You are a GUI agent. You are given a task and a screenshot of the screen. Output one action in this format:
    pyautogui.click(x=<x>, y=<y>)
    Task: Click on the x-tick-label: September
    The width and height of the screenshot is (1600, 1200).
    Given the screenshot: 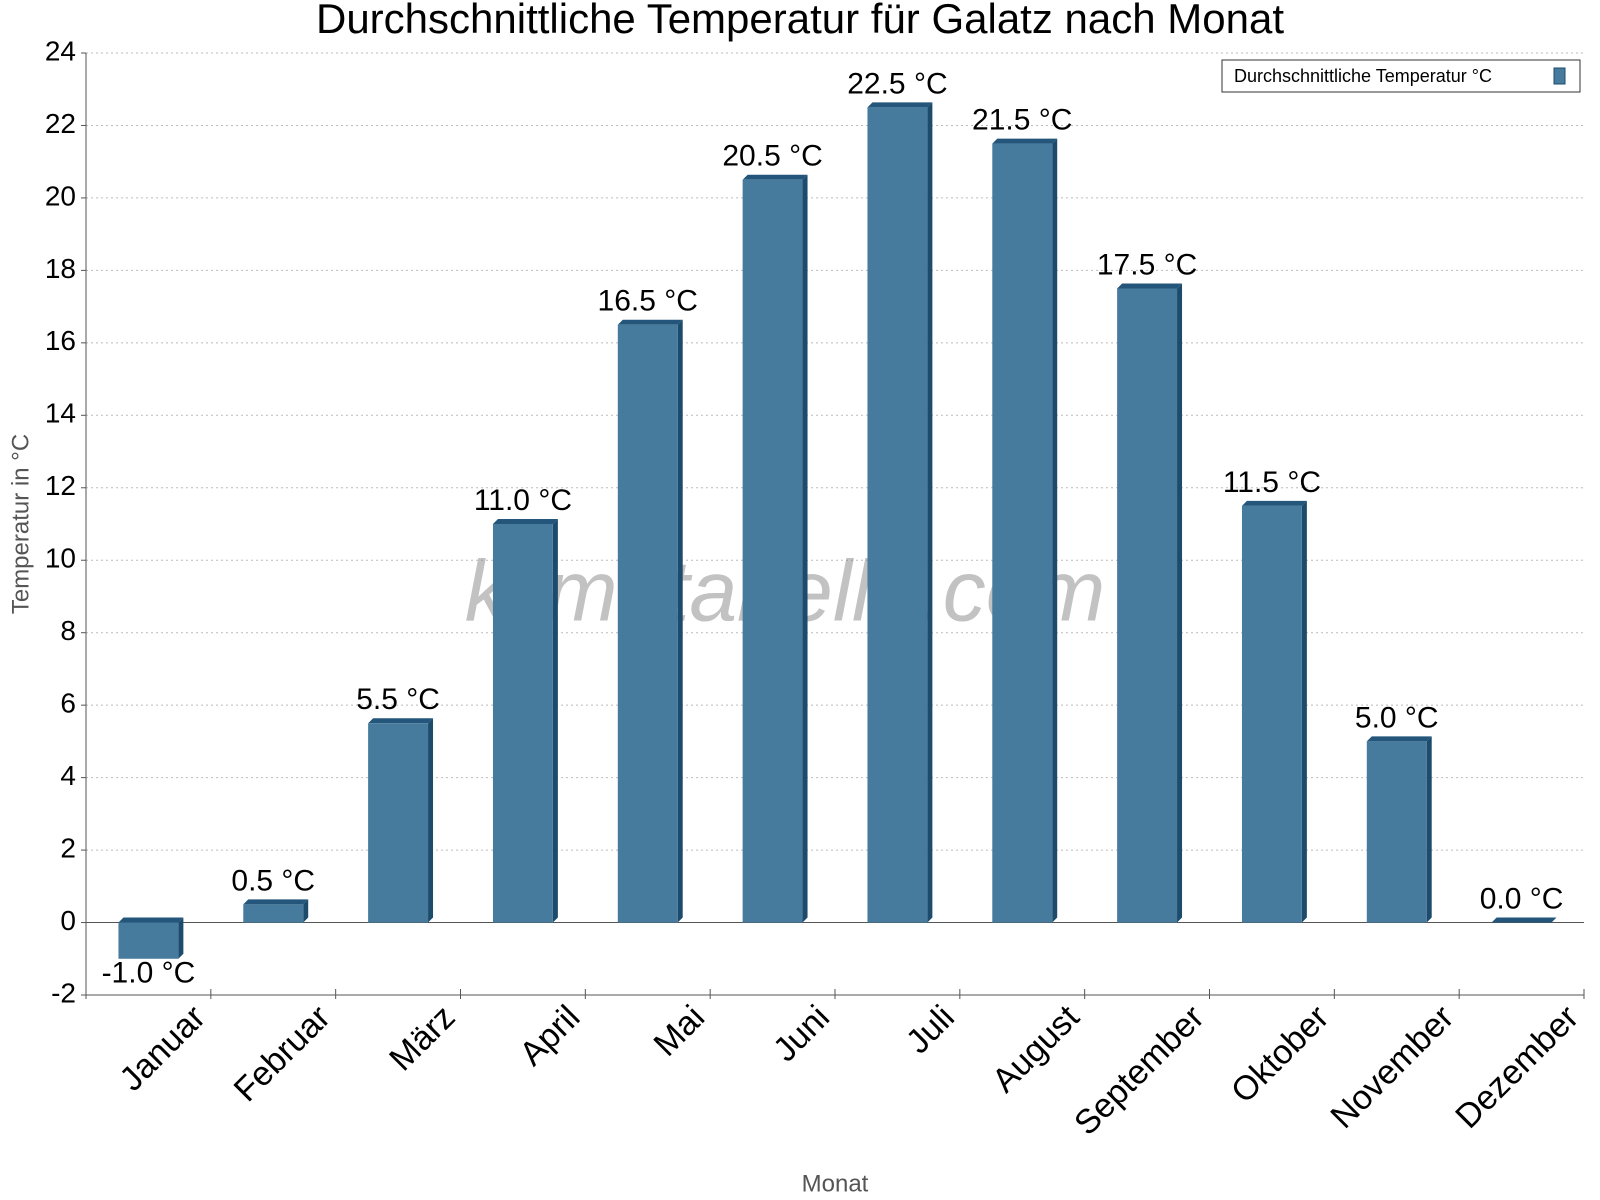 What is the action you would take?
    pyautogui.click(x=1139, y=1070)
    